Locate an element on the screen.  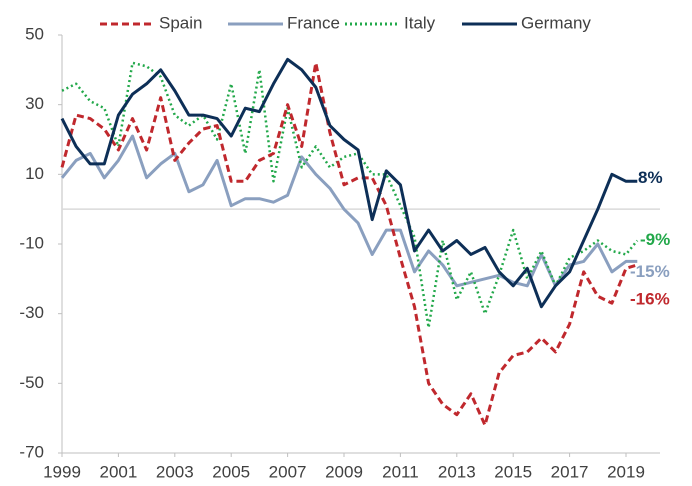
end-label: 8% is located at coordinates (650, 177).